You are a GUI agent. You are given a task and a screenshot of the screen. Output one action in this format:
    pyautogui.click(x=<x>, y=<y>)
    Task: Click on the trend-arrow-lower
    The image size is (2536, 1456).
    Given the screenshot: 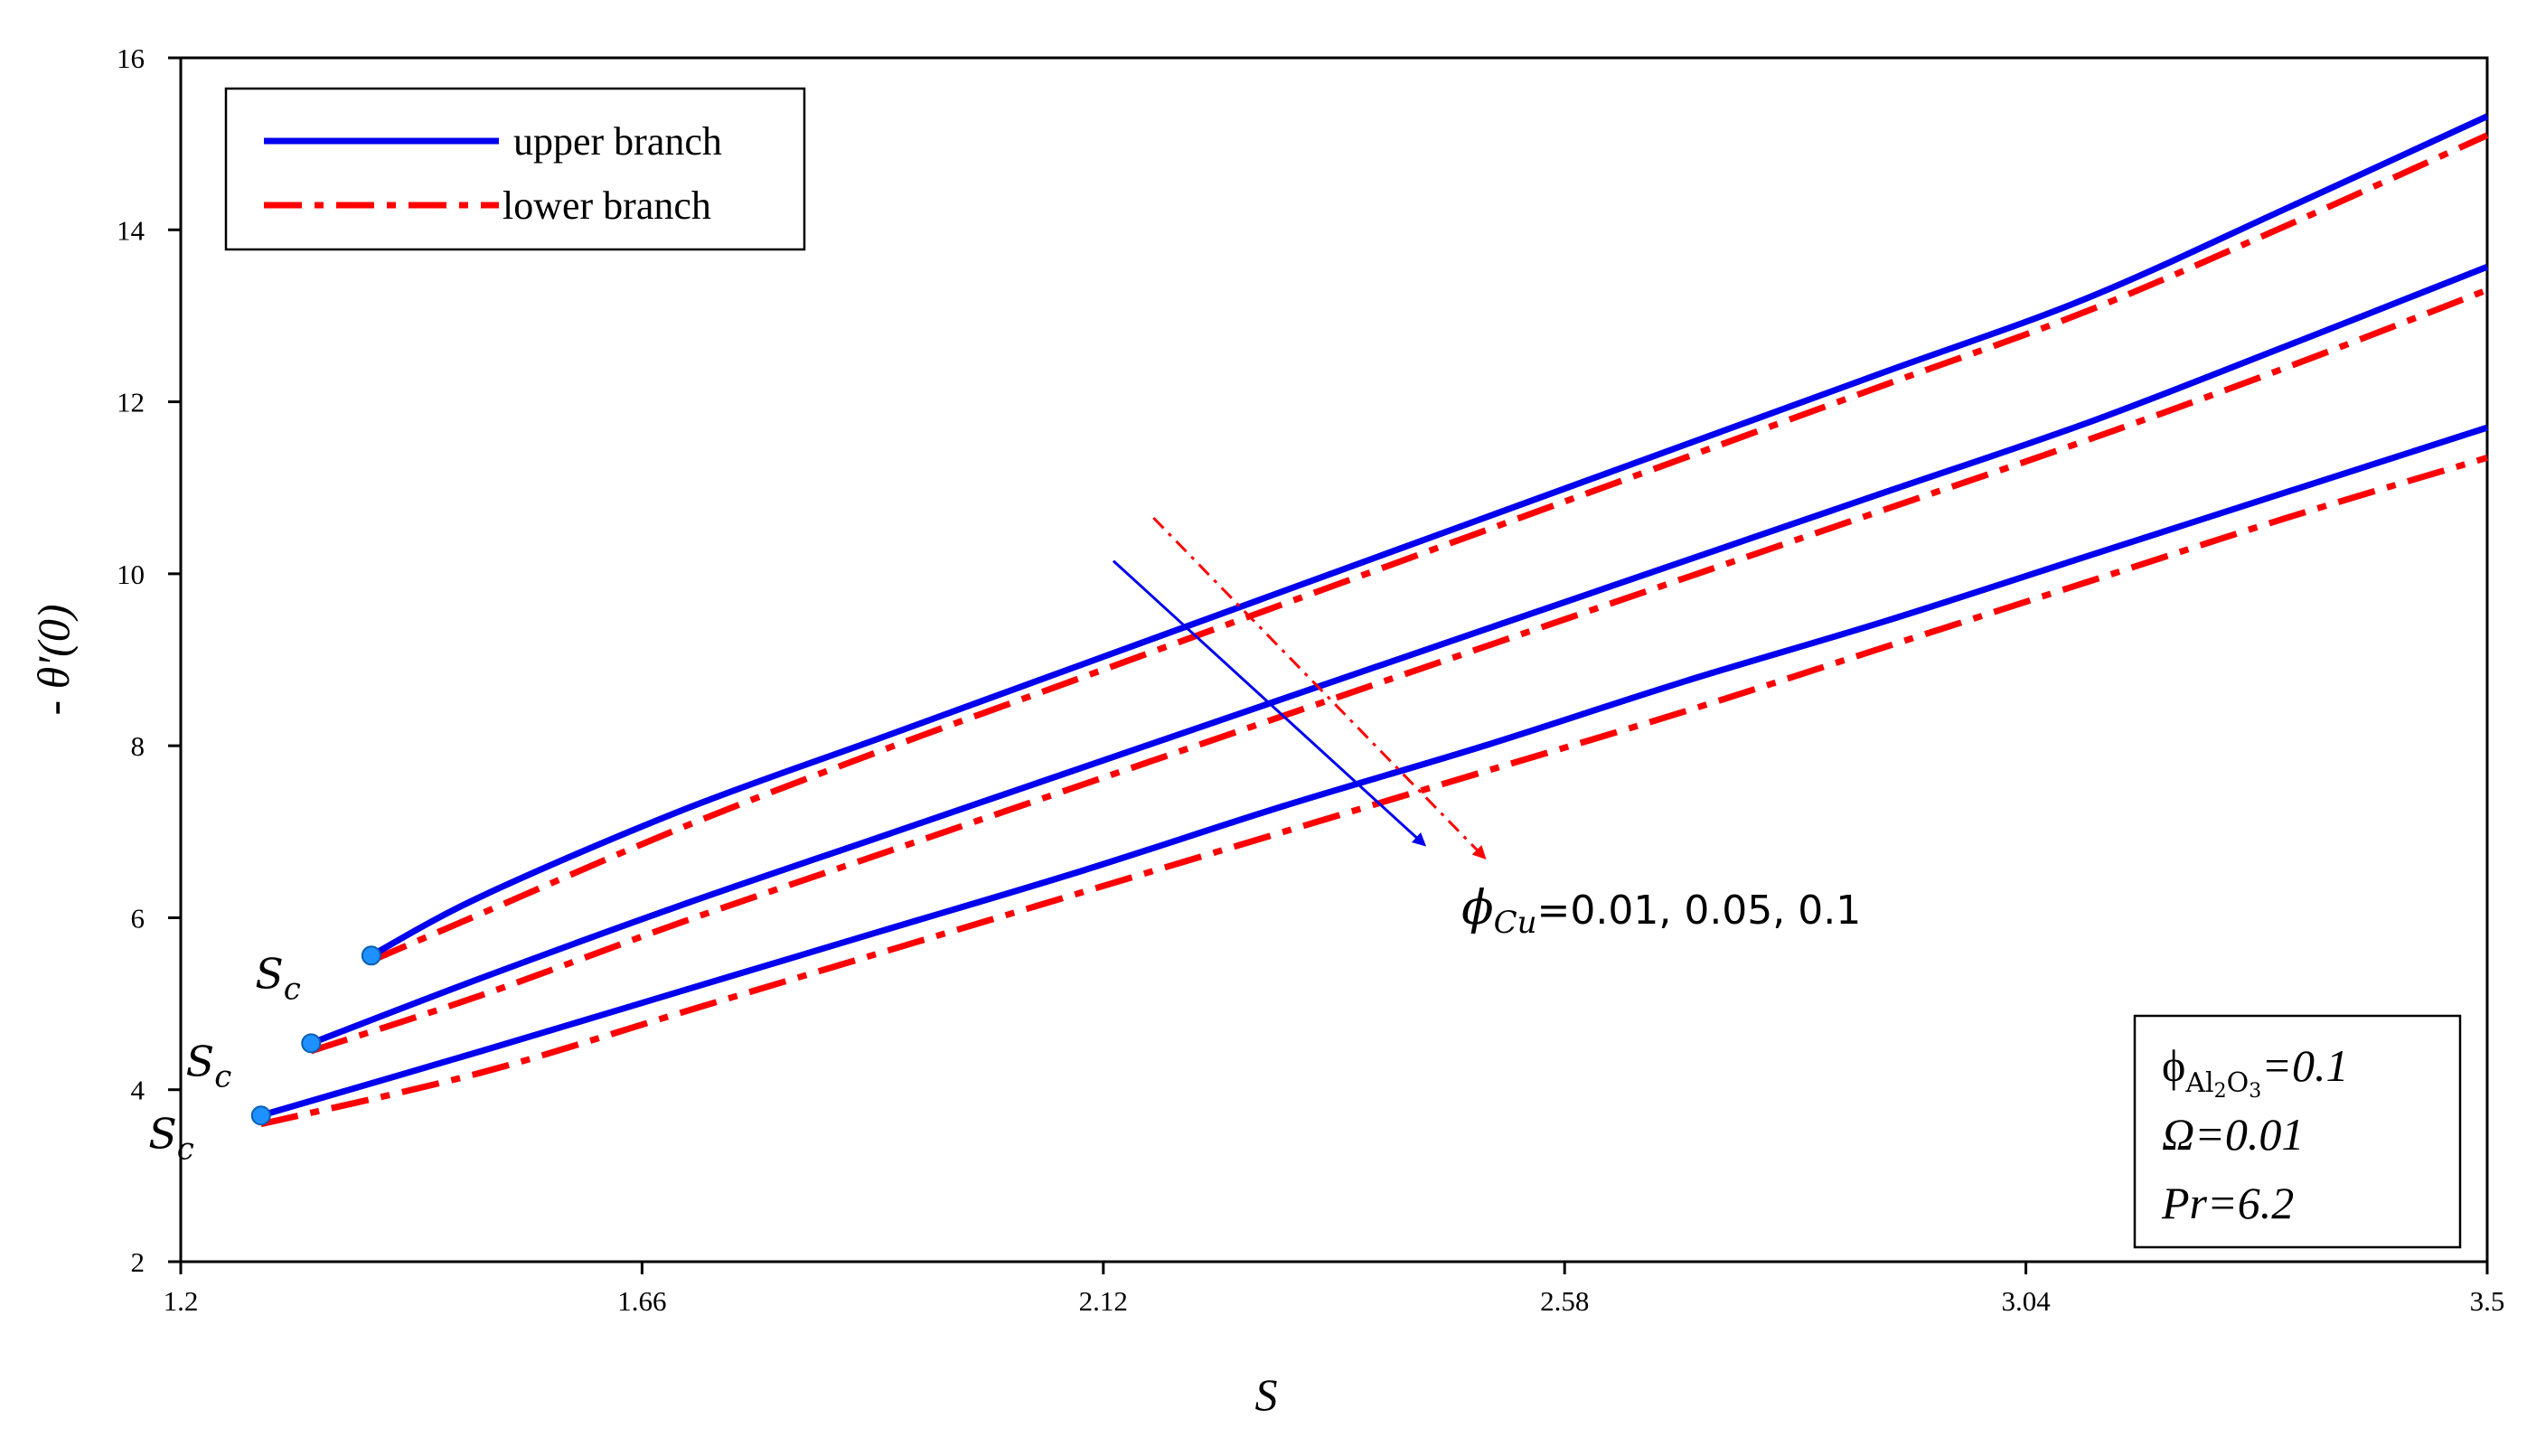 What is the action you would take?
    pyautogui.click(x=1319, y=688)
    